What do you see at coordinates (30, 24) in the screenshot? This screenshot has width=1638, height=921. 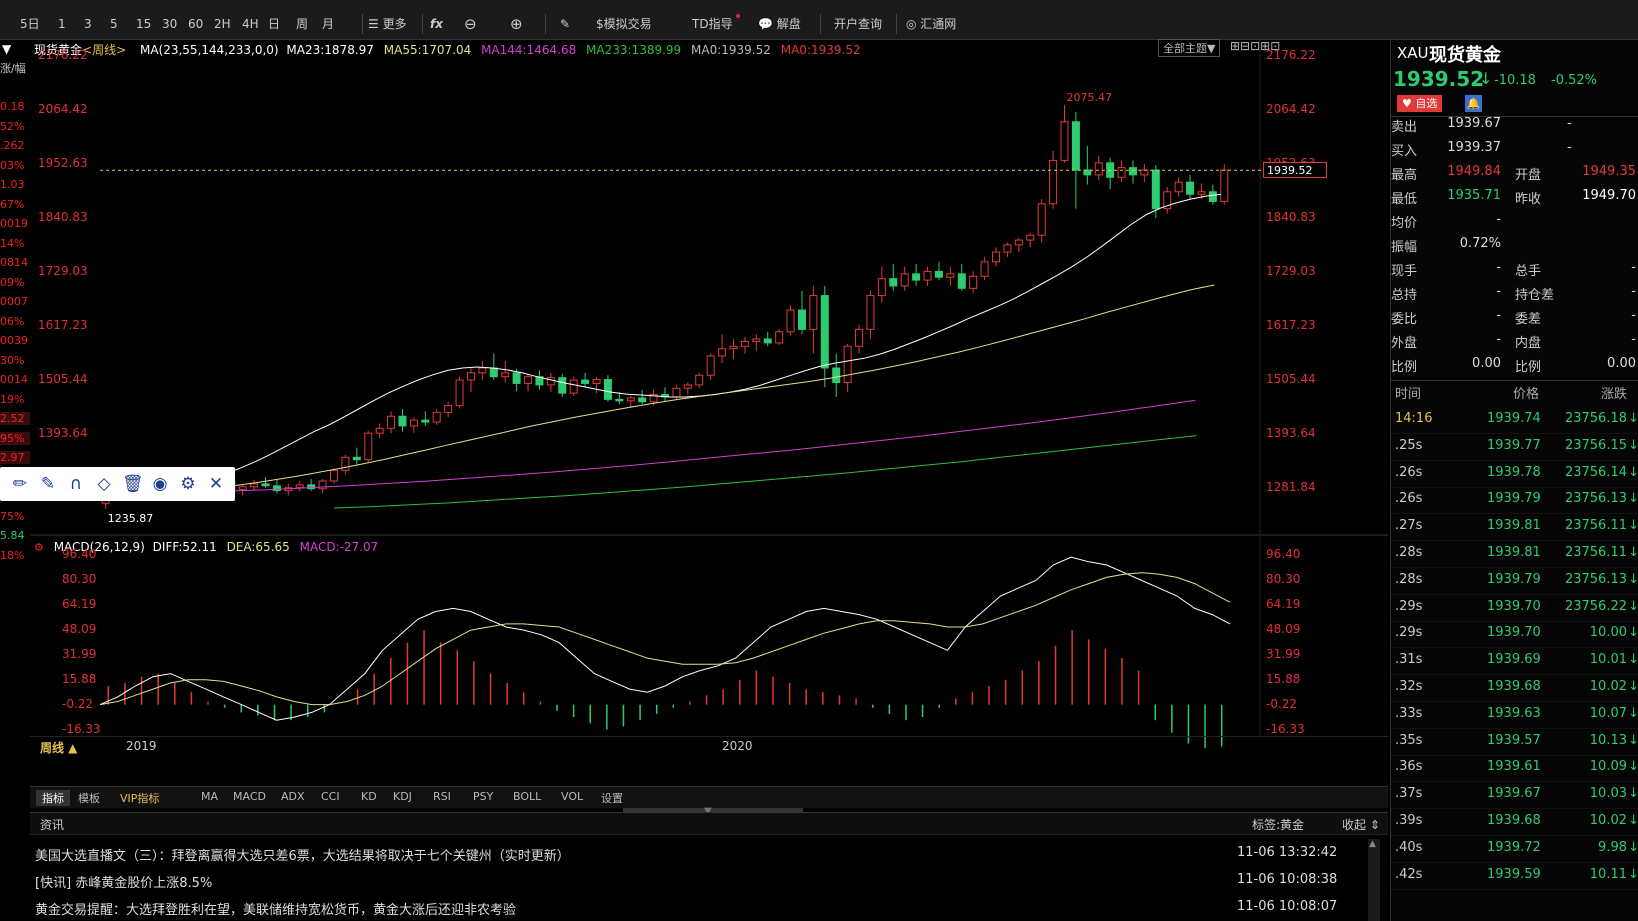 I see `period-button-0: 5日` at bounding box center [30, 24].